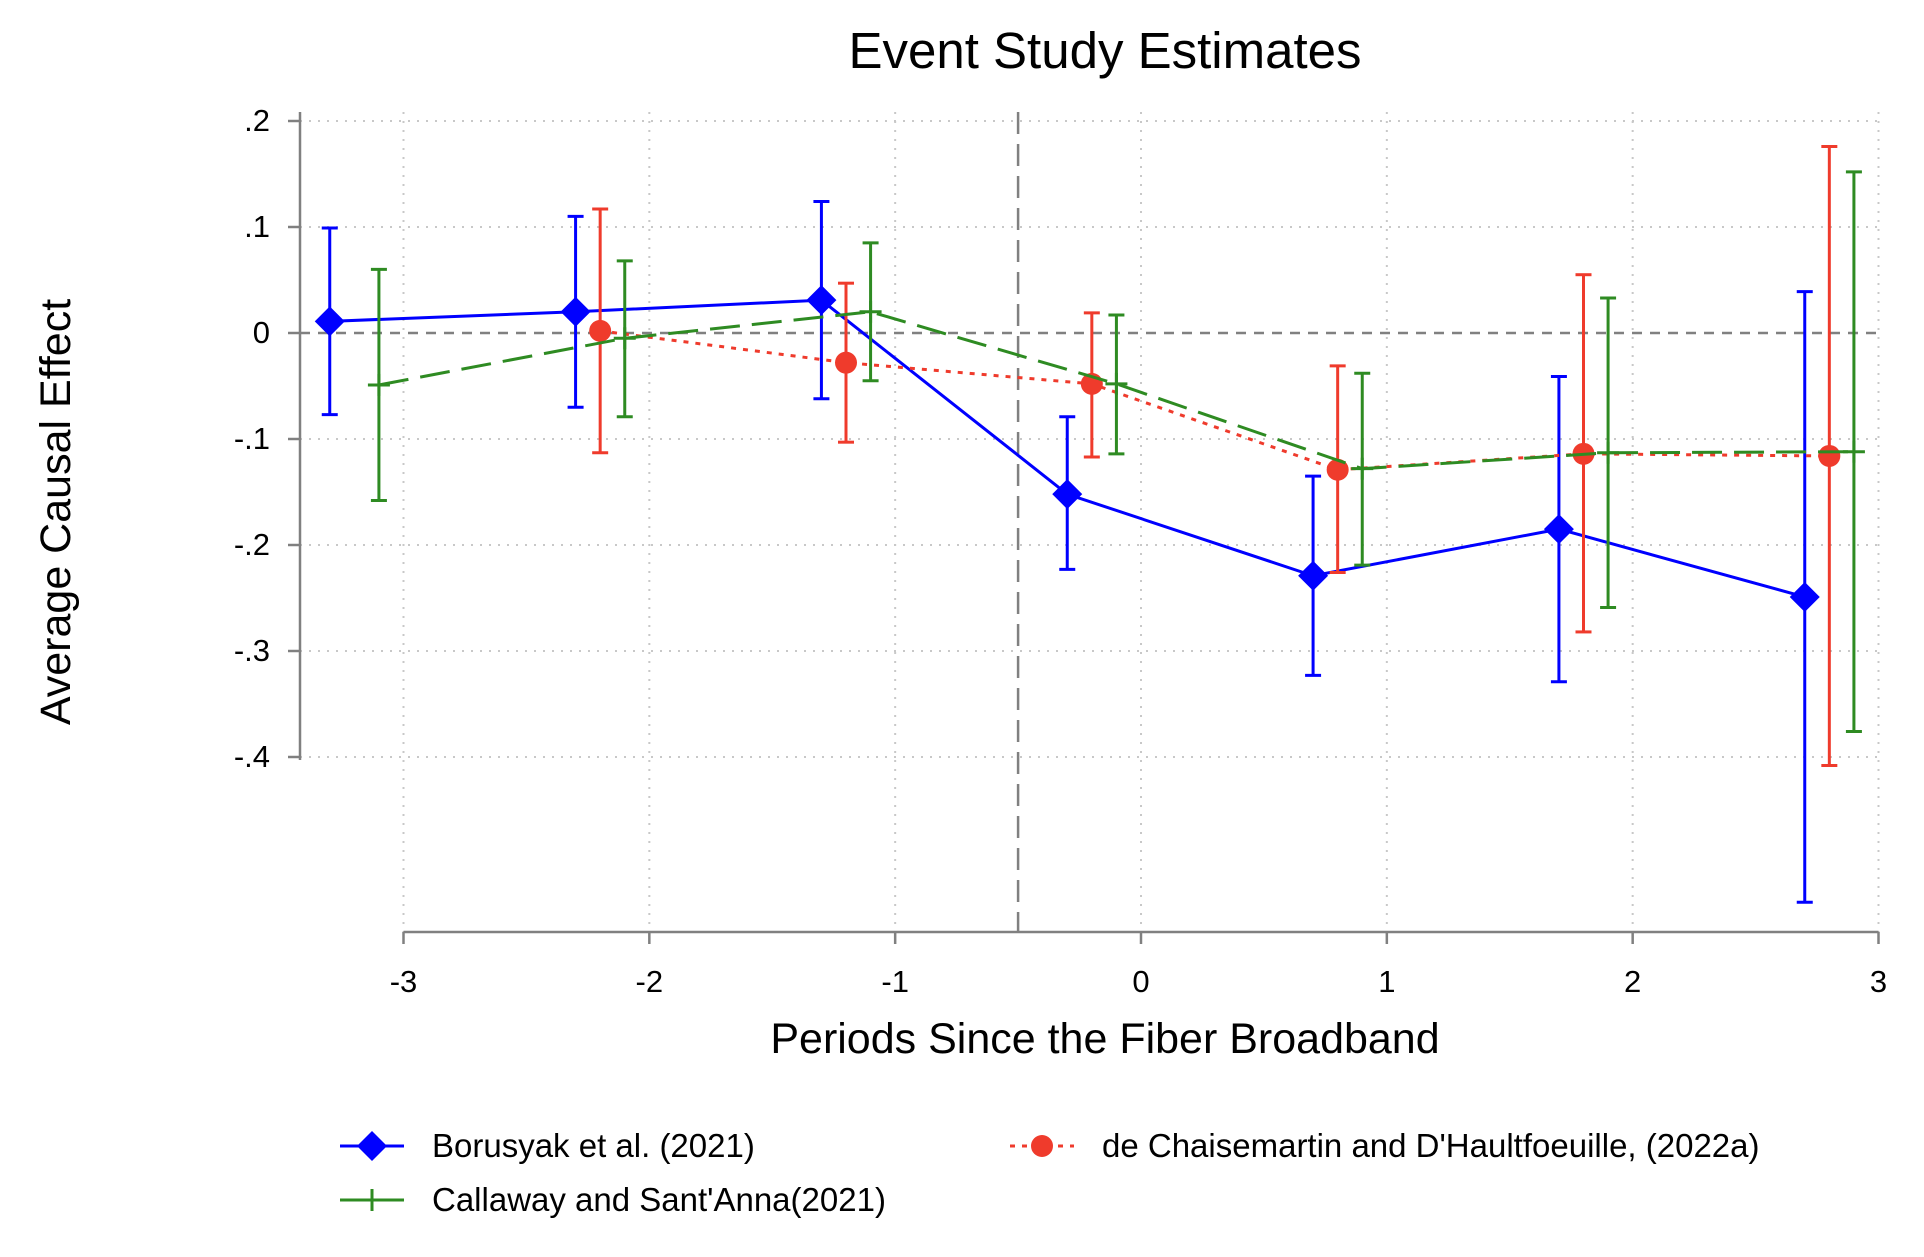 The image size is (1924, 1257). I want to click on y-axis-title: Average Causal Effect, so click(56, 512).